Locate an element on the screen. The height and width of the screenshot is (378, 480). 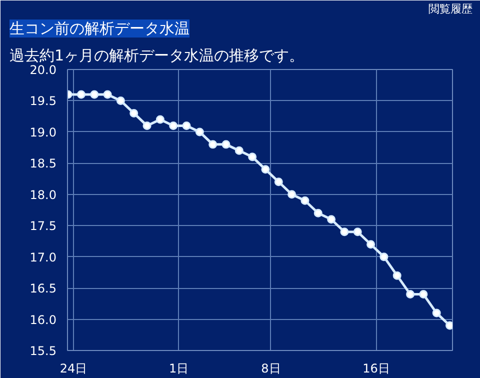
y-tick-label: 18.5 is located at coordinates (43, 163).